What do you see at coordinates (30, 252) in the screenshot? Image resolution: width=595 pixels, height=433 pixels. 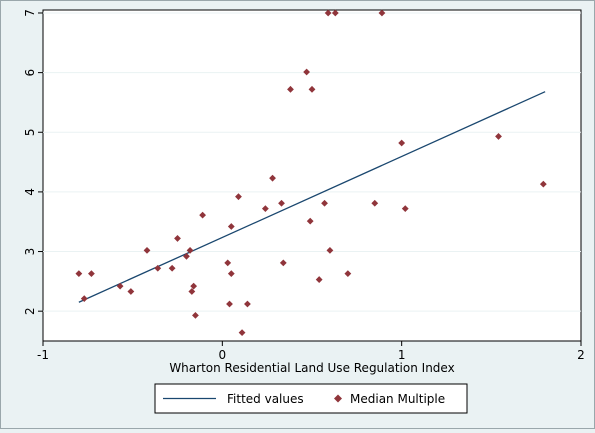 I see `y-tick-label: 3` at bounding box center [30, 252].